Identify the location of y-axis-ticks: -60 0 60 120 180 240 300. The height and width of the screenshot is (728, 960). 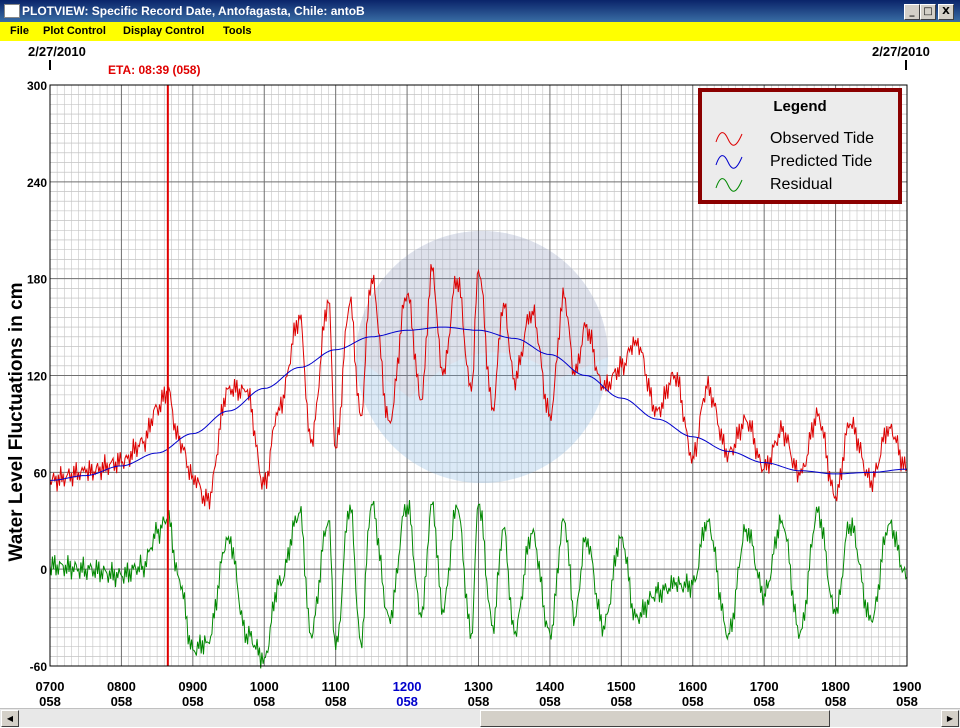
(37, 376).